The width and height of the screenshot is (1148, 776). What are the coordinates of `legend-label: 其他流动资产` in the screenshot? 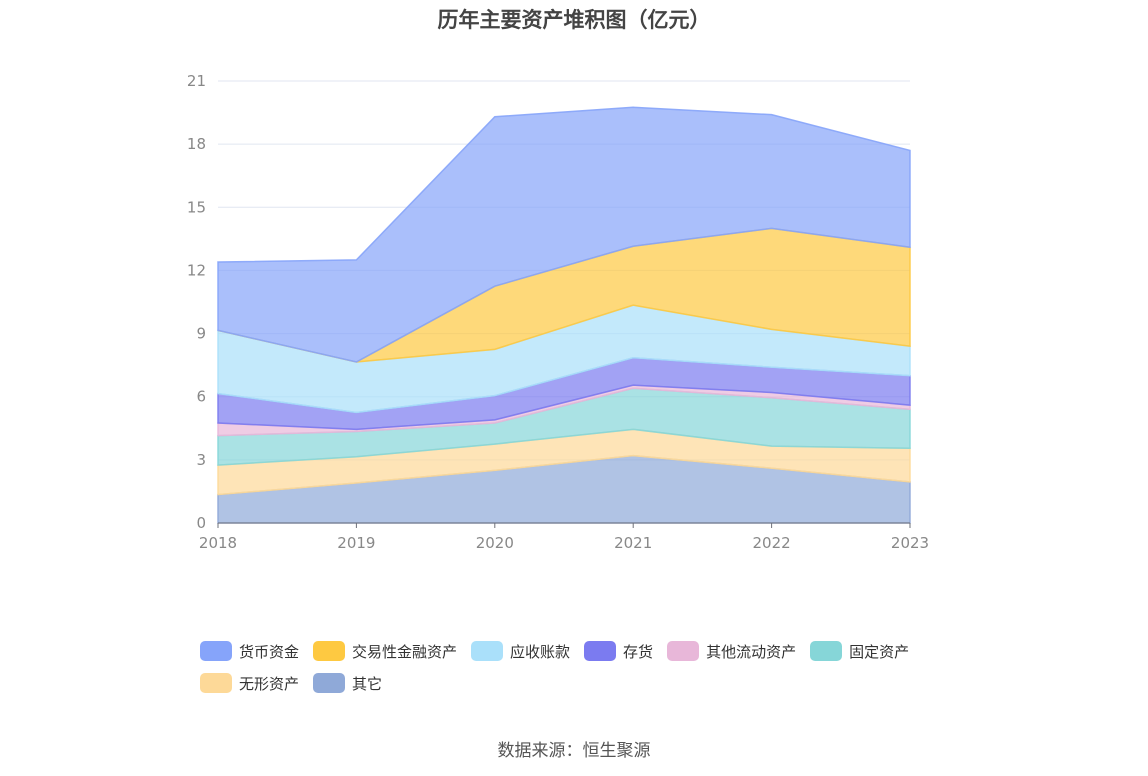 It's located at (751, 651).